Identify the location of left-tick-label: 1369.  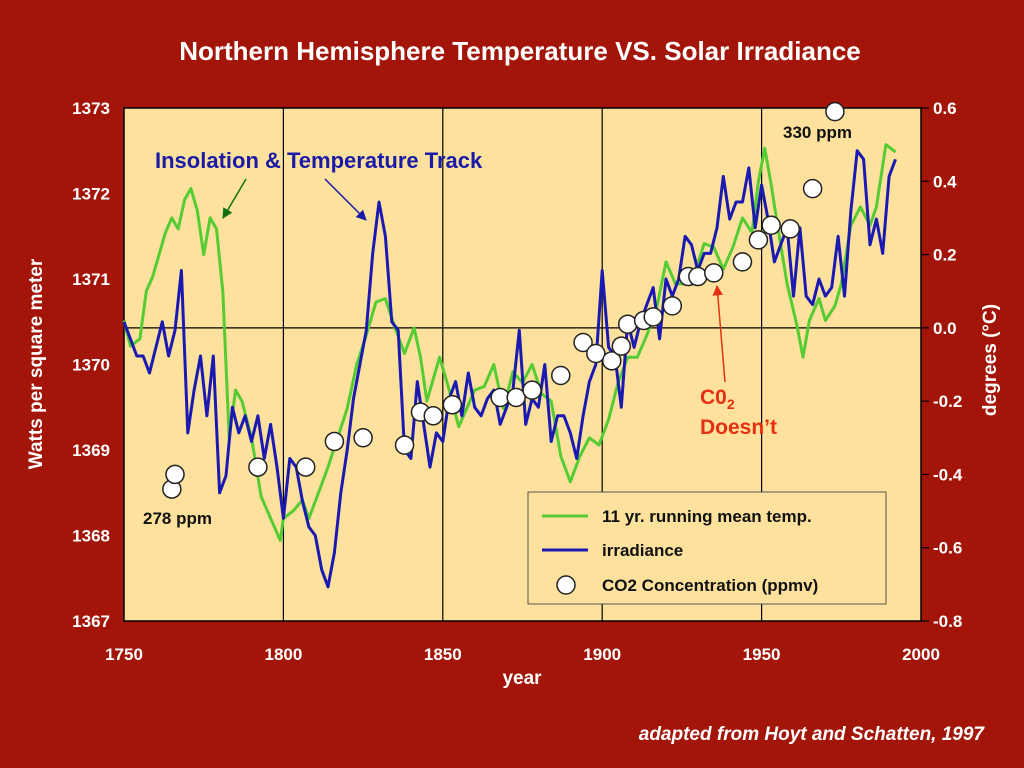
(91, 450).